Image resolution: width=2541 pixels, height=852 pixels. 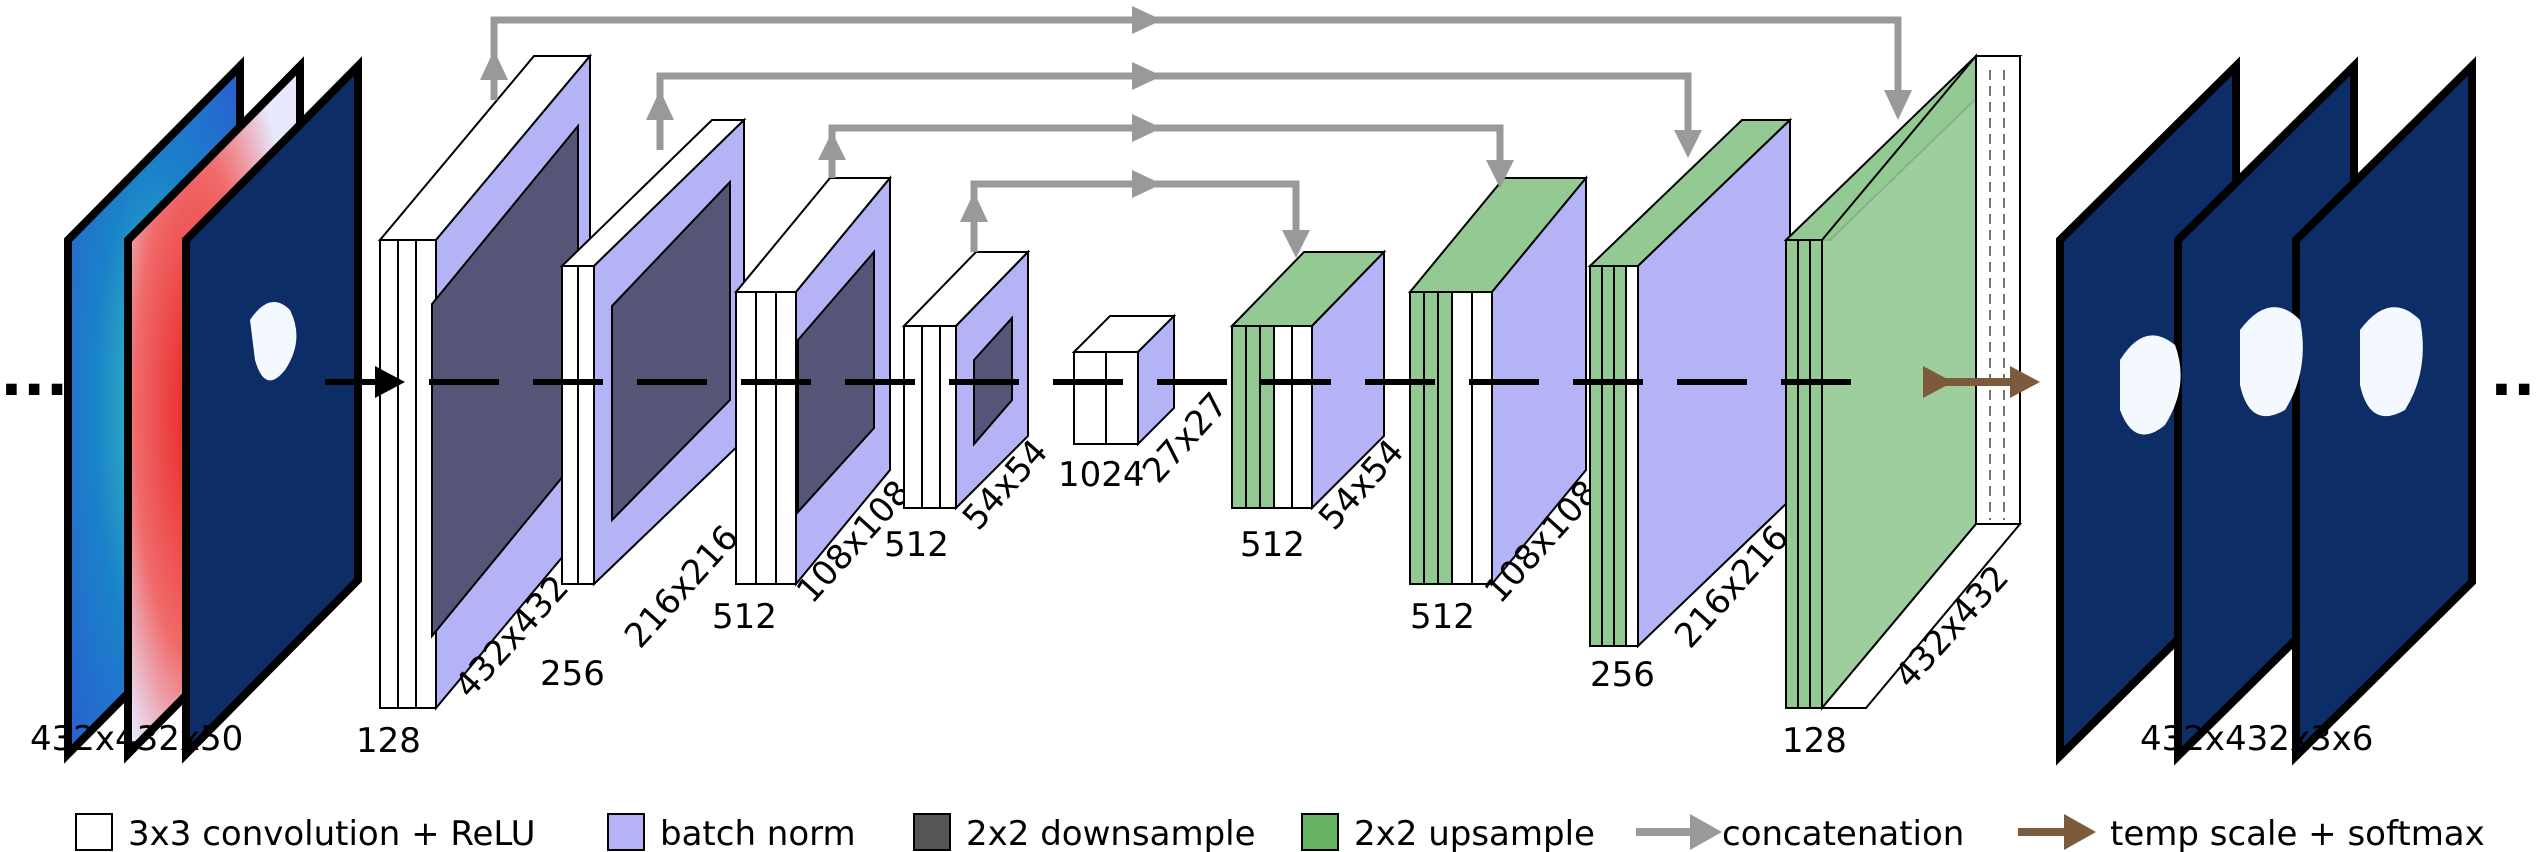 What do you see at coordinates (390, 382) in the screenshot?
I see `flow-arrow-head` at bounding box center [390, 382].